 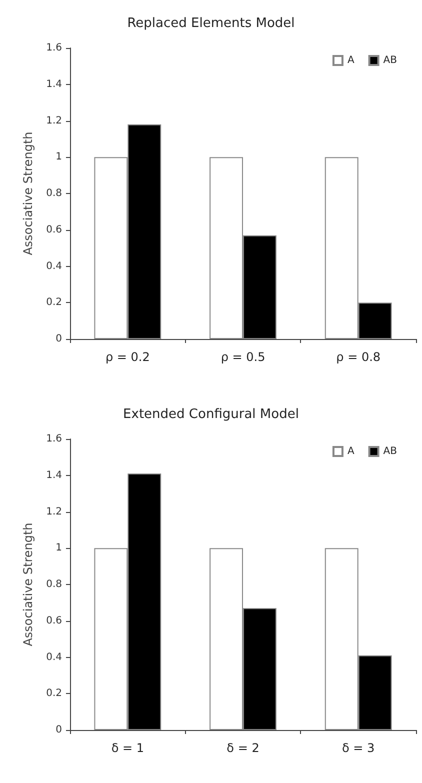 What do you see at coordinates (127, 748) in the screenshot?
I see `x-tick-label: δ = 1` at bounding box center [127, 748].